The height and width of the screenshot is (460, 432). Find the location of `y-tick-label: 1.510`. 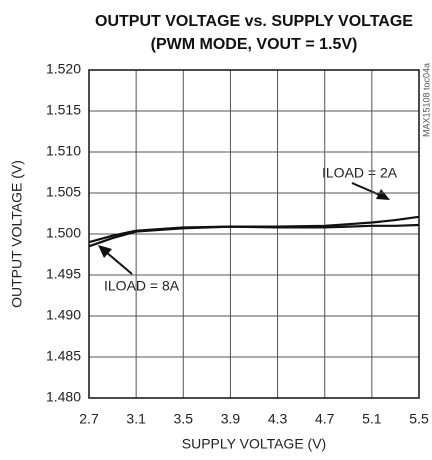

y-tick-label: 1.510 is located at coordinates (63, 151).